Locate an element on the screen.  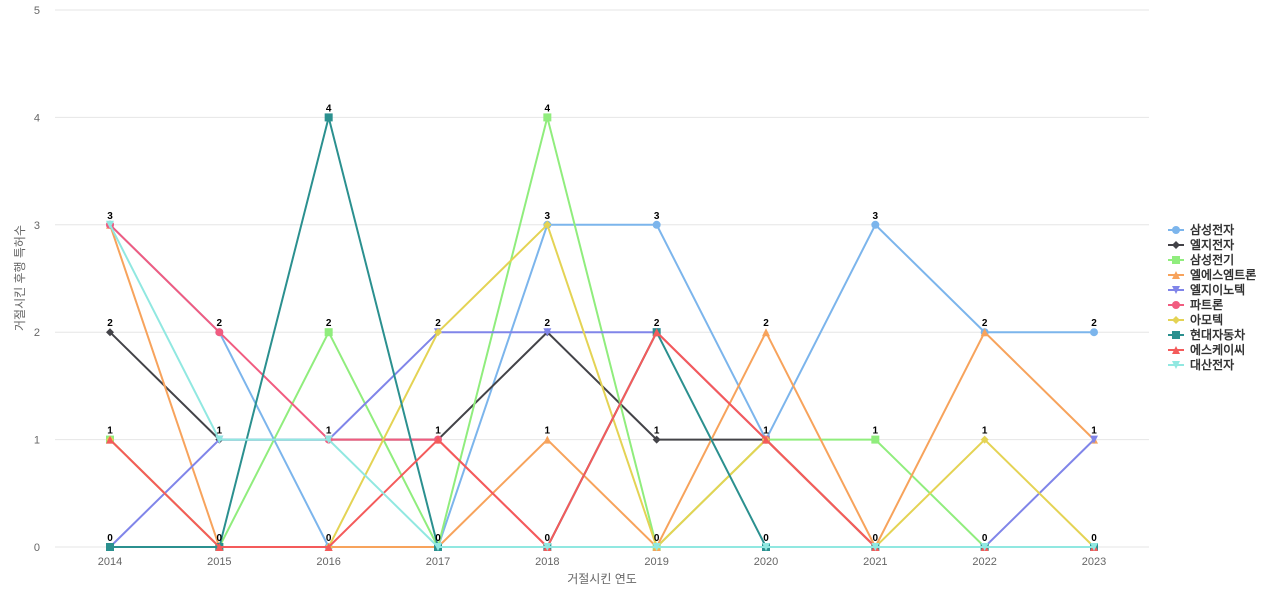
legend-label: 현대자동차 is located at coordinates (1218, 335).